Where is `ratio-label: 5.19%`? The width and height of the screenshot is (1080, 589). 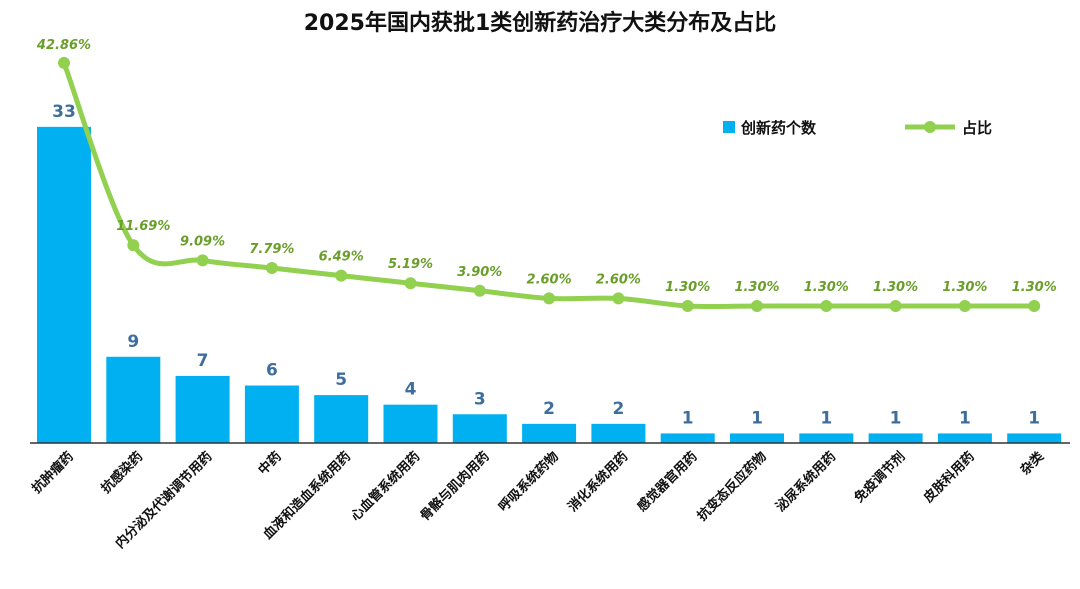 ratio-label: 5.19% is located at coordinates (410, 264).